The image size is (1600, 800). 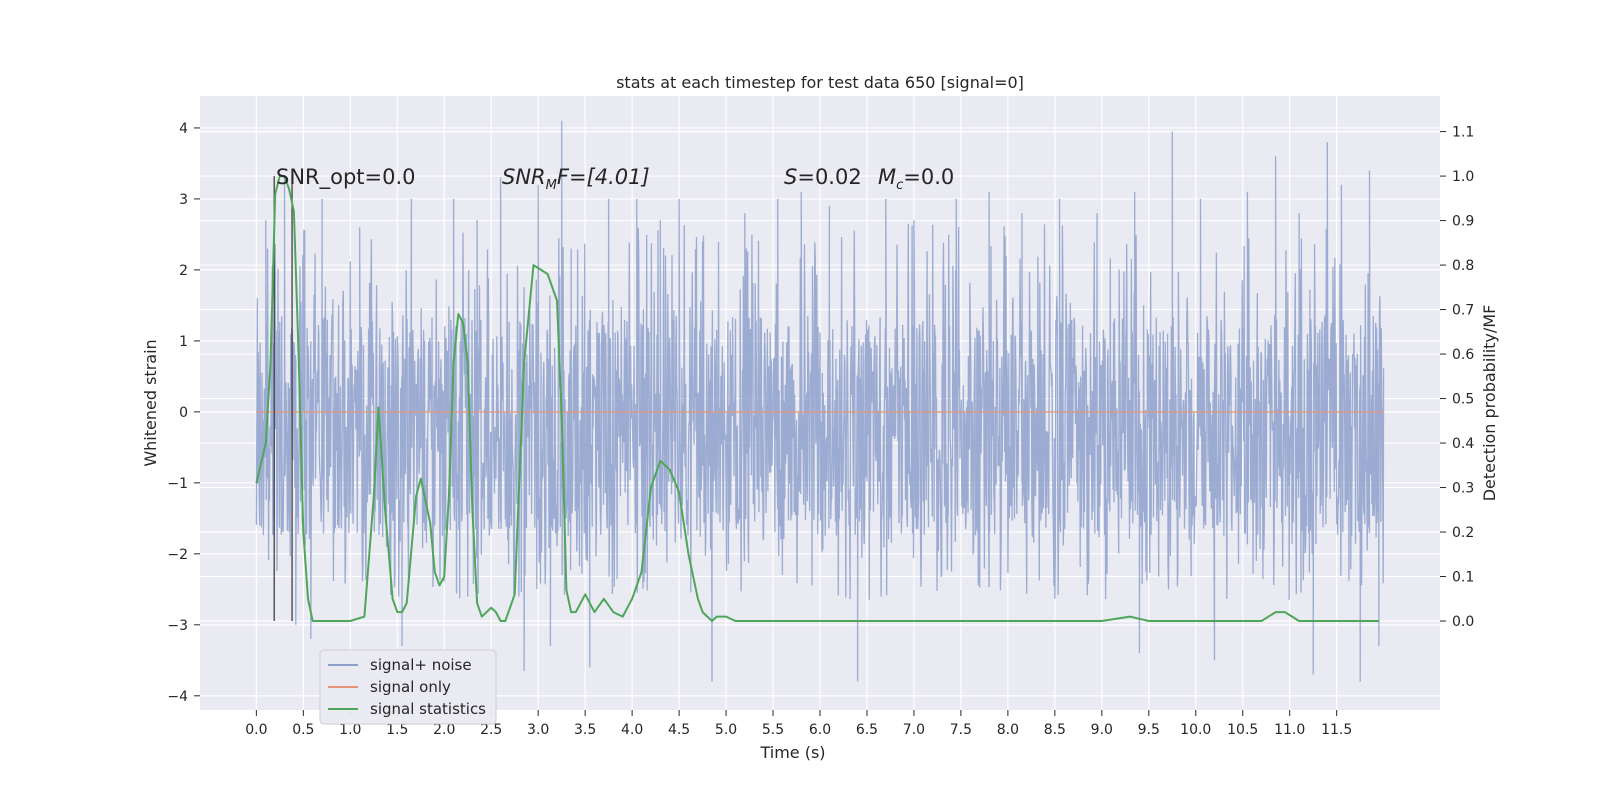 I want to click on x-tick-label: 5.5, so click(x=773, y=730).